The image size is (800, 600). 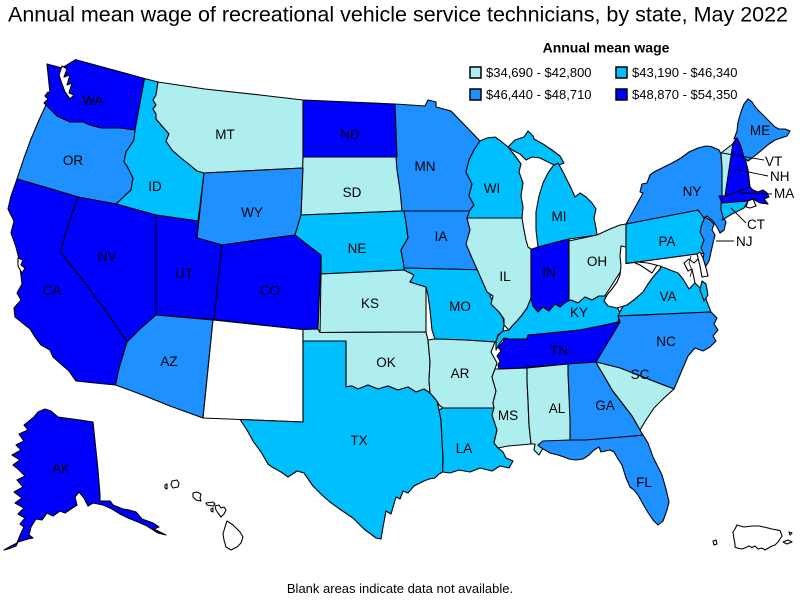 I want to click on svg-text: ME, so click(x=760, y=130).